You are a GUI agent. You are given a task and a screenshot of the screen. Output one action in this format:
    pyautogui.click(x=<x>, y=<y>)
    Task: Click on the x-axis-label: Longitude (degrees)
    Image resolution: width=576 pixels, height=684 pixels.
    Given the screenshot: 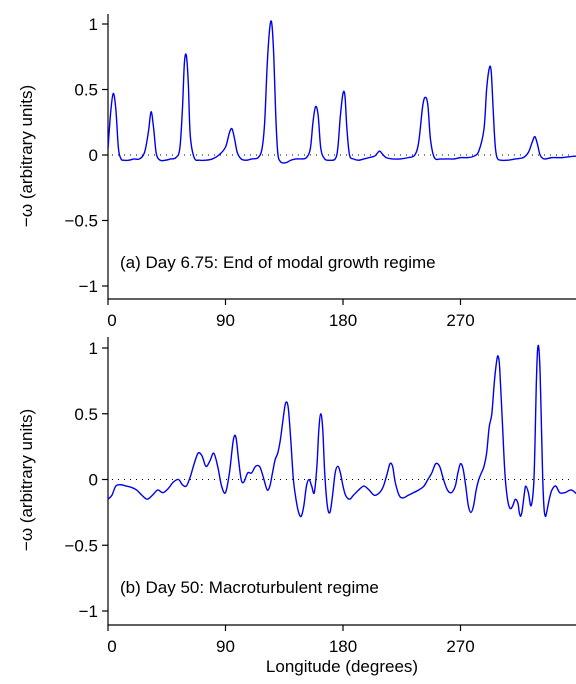 What is the action you would take?
    pyautogui.click(x=342, y=666)
    